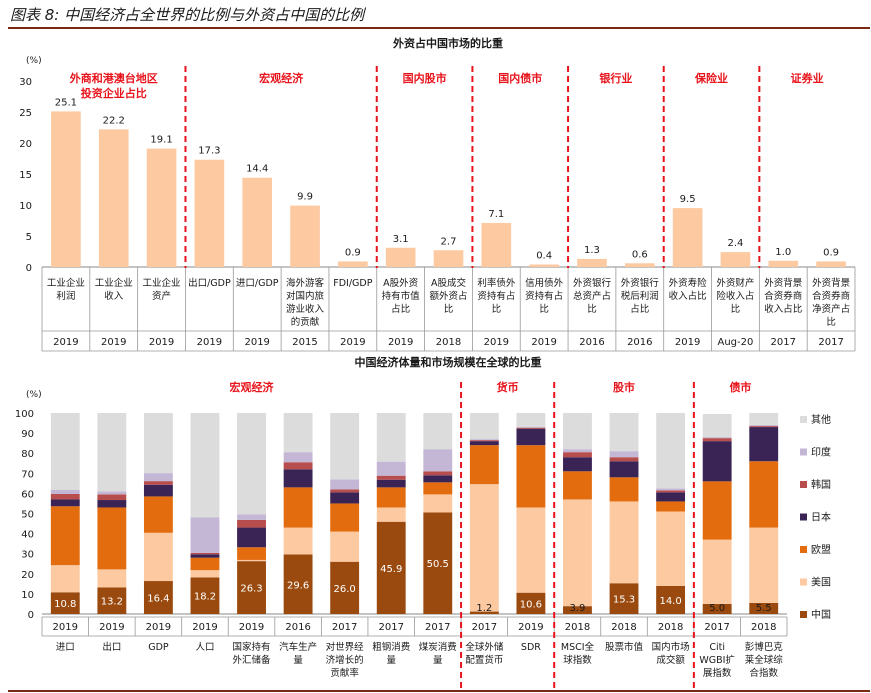 The width and height of the screenshot is (871, 693). I want to click on section-label: 国内债市, so click(520, 78).